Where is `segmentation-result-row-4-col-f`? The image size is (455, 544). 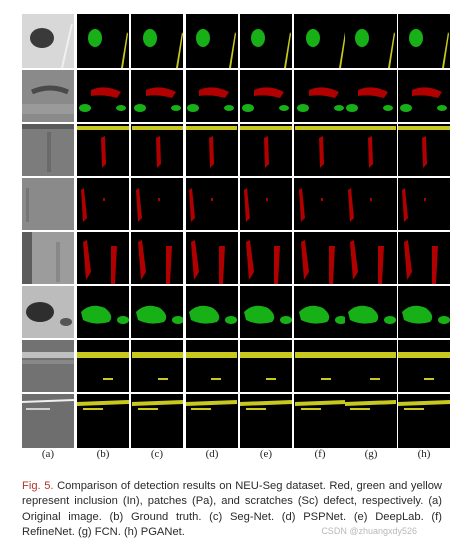 segmentation-result-row-4-col-f is located at coordinates (320, 204).